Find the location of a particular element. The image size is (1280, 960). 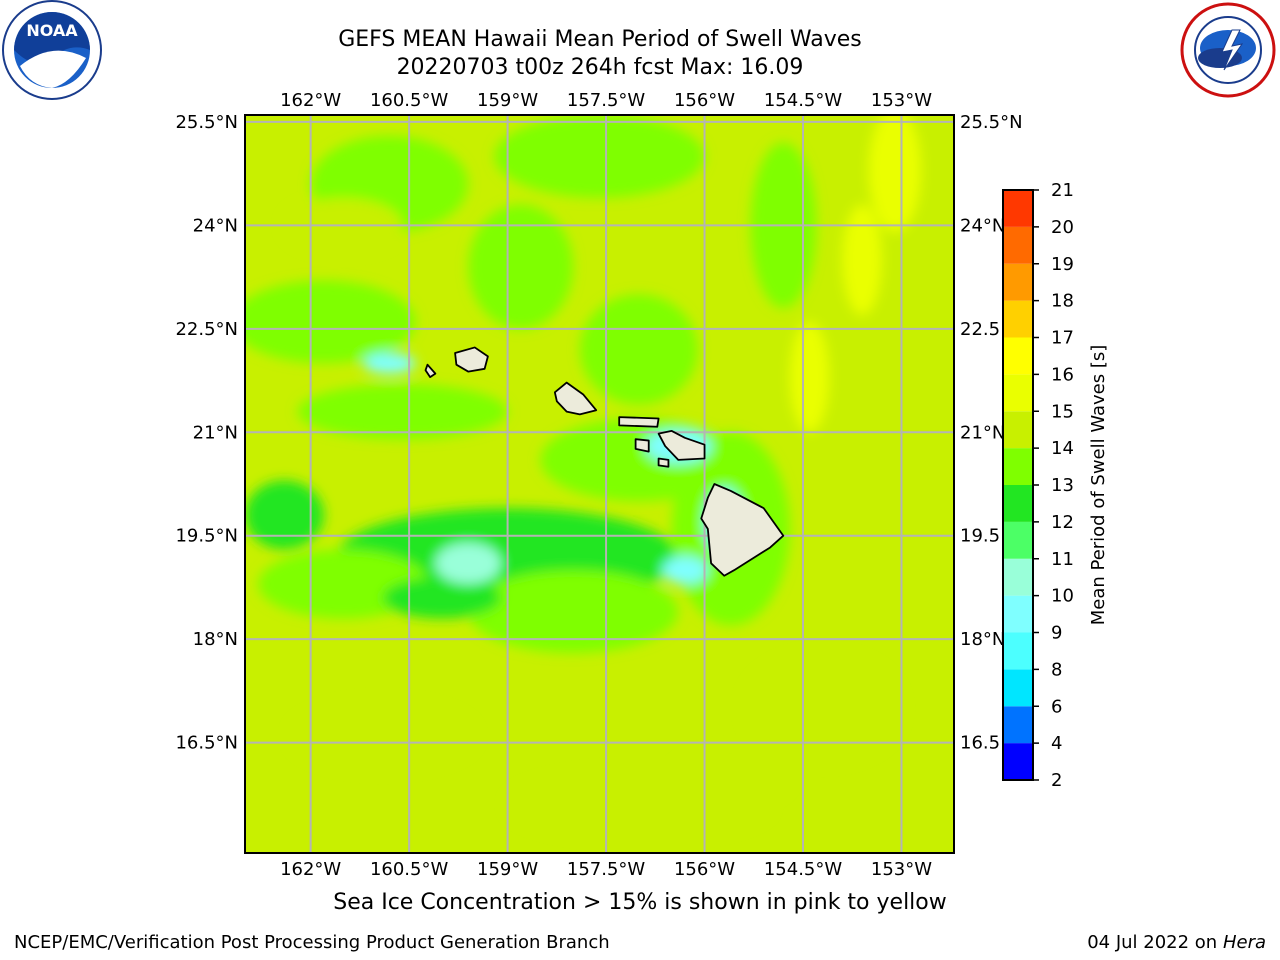

lat-label-right: 21°N is located at coordinates (982, 432).